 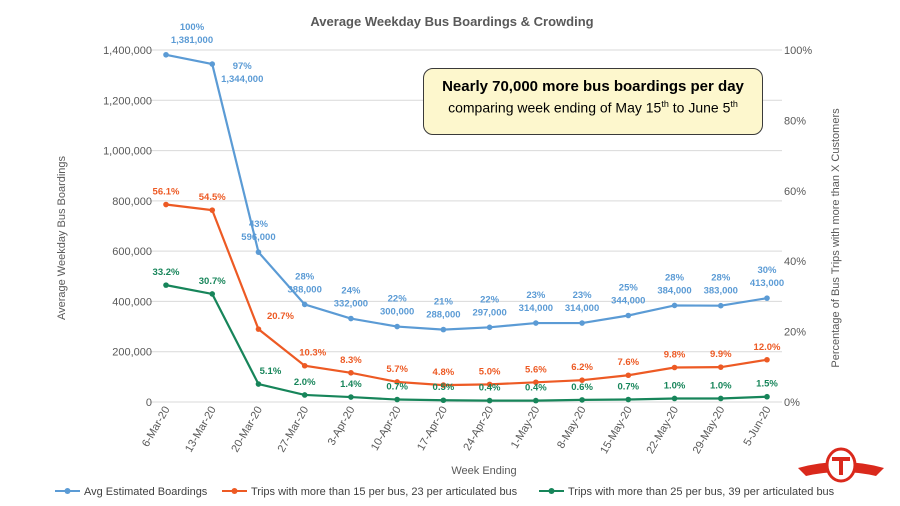 What do you see at coordinates (132, 302) in the screenshot?
I see `y-tick-label: 400,000` at bounding box center [132, 302].